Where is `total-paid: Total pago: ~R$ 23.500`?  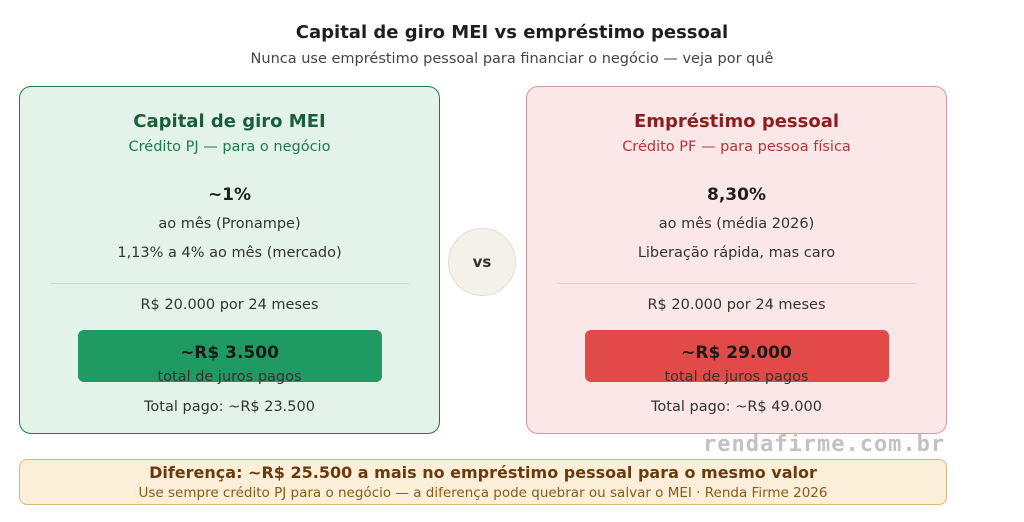 total-paid: Total pago: ~R$ 23.500 is located at coordinates (229, 407).